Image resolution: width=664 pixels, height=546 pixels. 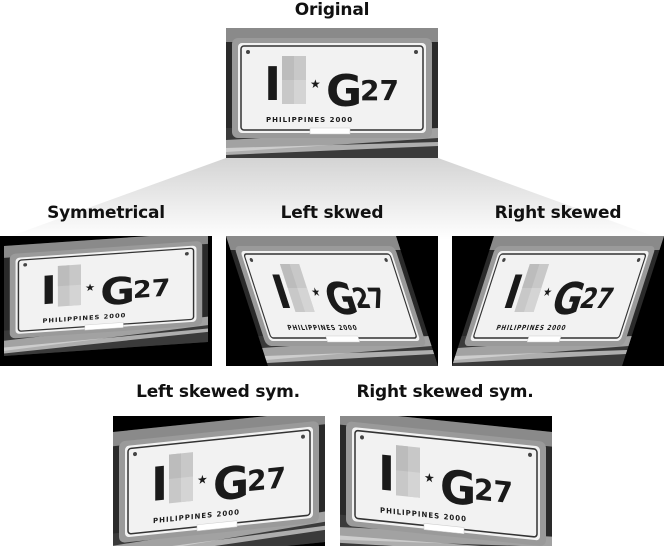 What do you see at coordinates (445, 392) in the screenshot?
I see `label-right-skewed-sym: Right skewed sym.` at bounding box center [445, 392].